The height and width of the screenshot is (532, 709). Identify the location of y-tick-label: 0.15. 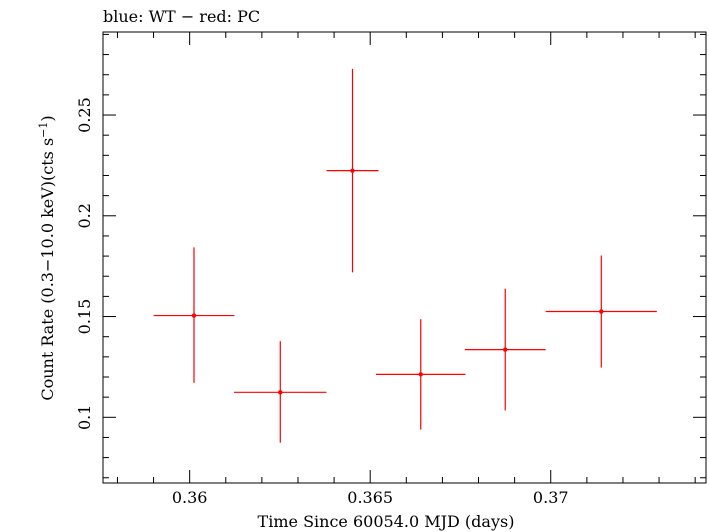
(84, 317).